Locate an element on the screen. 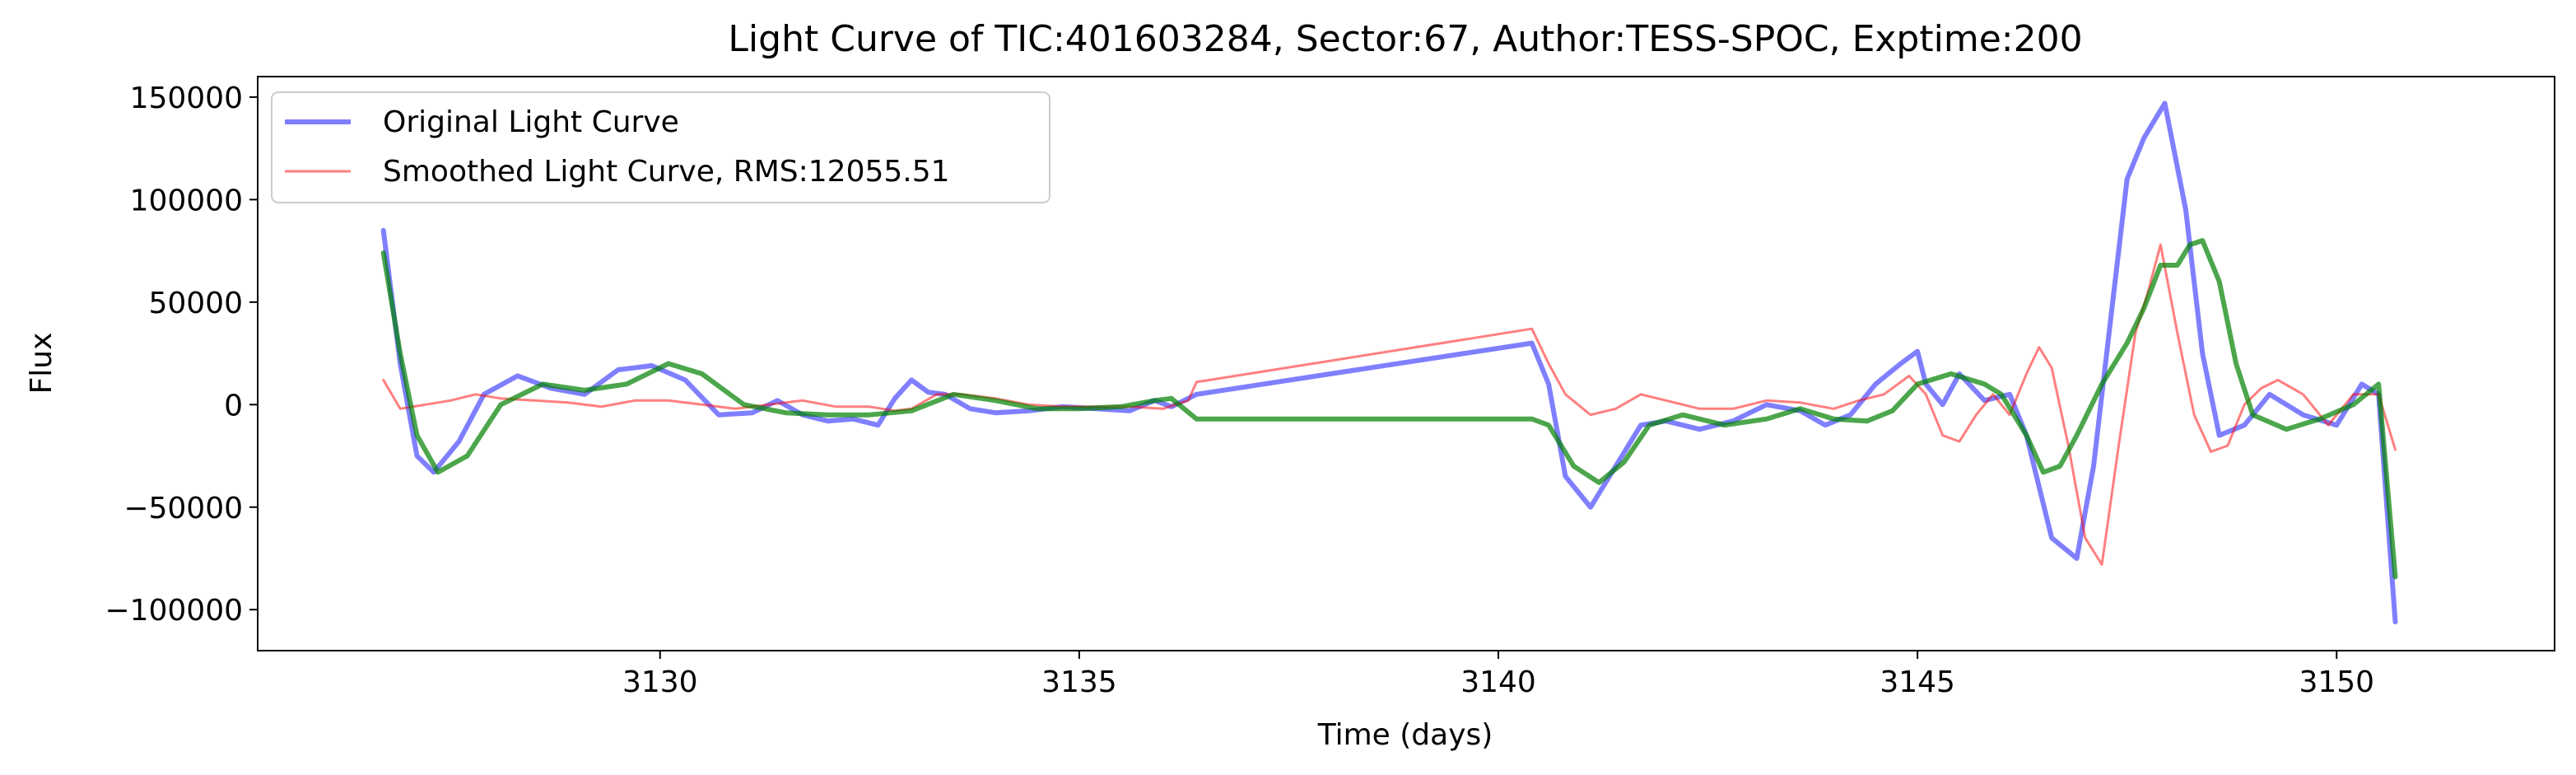 Image resolution: width=2576 pixels, height=775 pixels. y-tick-label: 50000 is located at coordinates (195, 303).